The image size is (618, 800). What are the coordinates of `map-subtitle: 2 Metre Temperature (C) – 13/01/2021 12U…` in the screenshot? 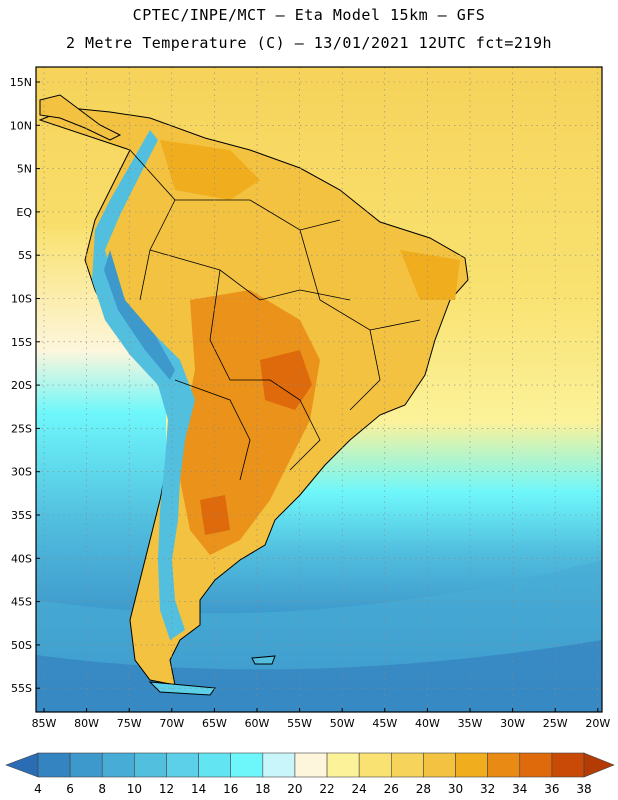 It's located at (309, 43).